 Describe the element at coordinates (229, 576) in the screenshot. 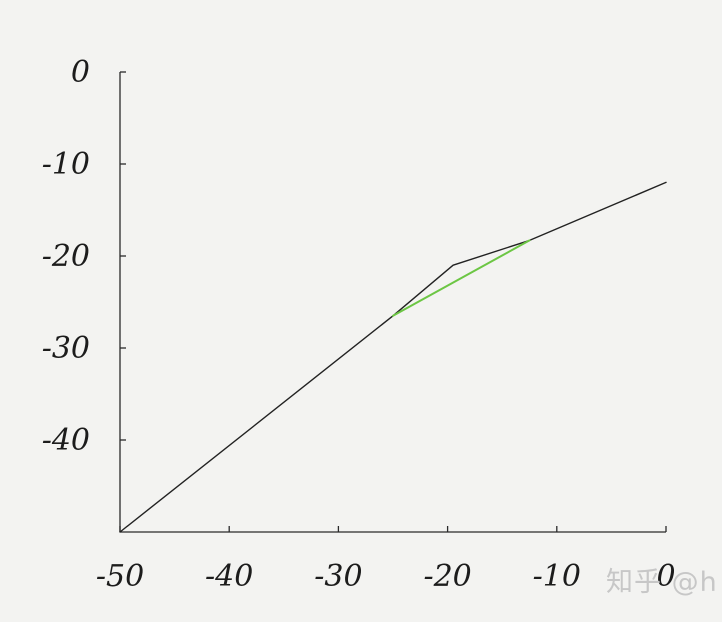

I see `x-tick-label: -40` at that location.